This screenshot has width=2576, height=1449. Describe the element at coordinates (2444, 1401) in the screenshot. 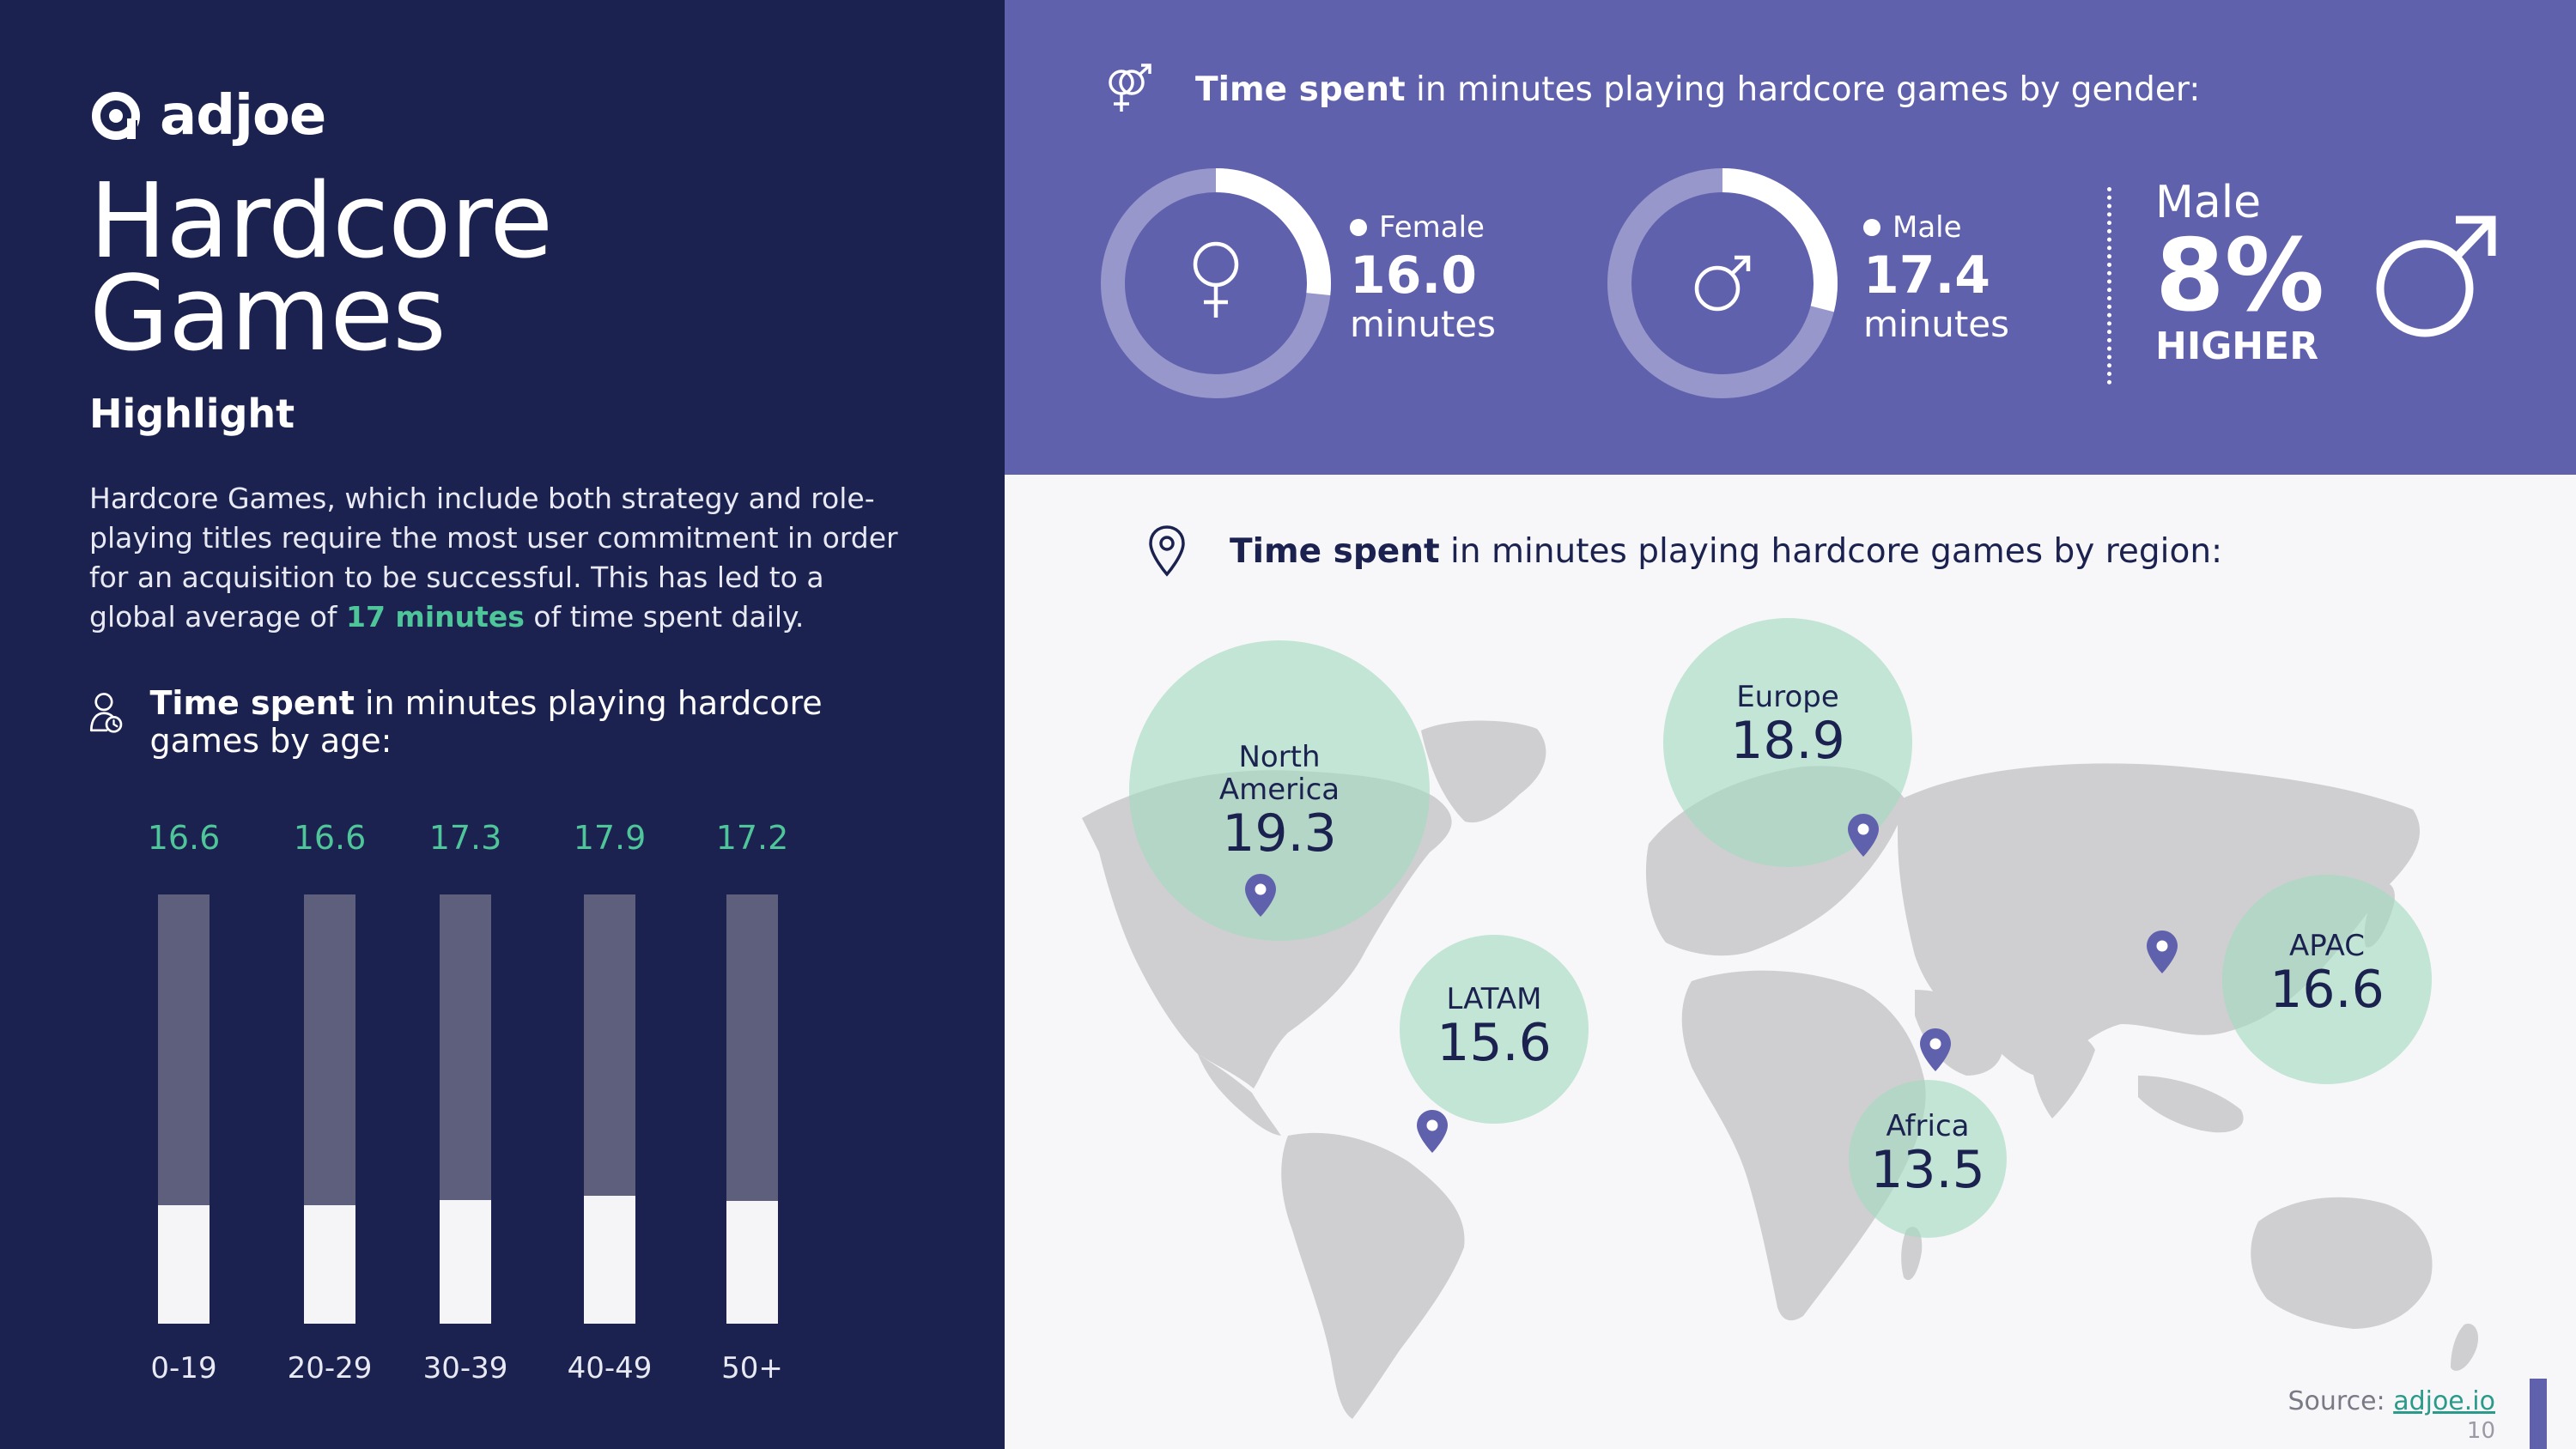

I see `source-link: adjoe.io` at that location.